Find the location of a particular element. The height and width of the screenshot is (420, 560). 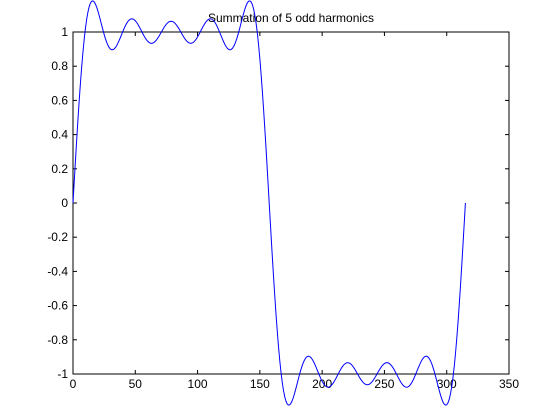

x-tick-label: 200 is located at coordinates (322, 384).